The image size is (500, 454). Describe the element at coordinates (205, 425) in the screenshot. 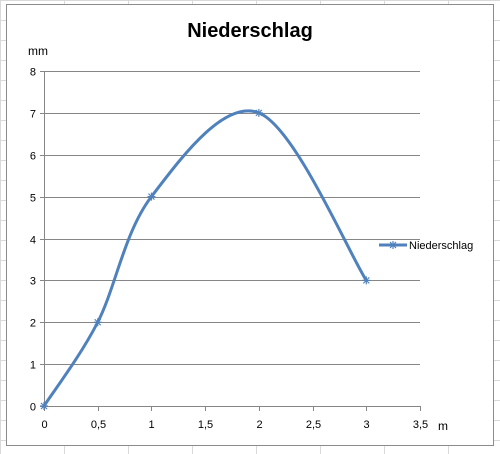

I see `x-tick-label: 1,5` at that location.